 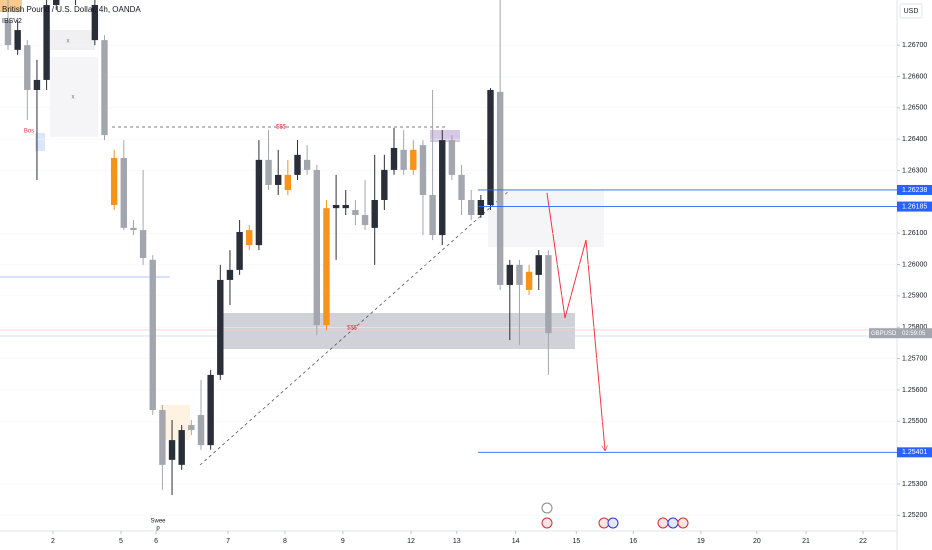 What do you see at coordinates (914, 170) in the screenshot?
I see `y-tick-label: 1.26300` at bounding box center [914, 170].